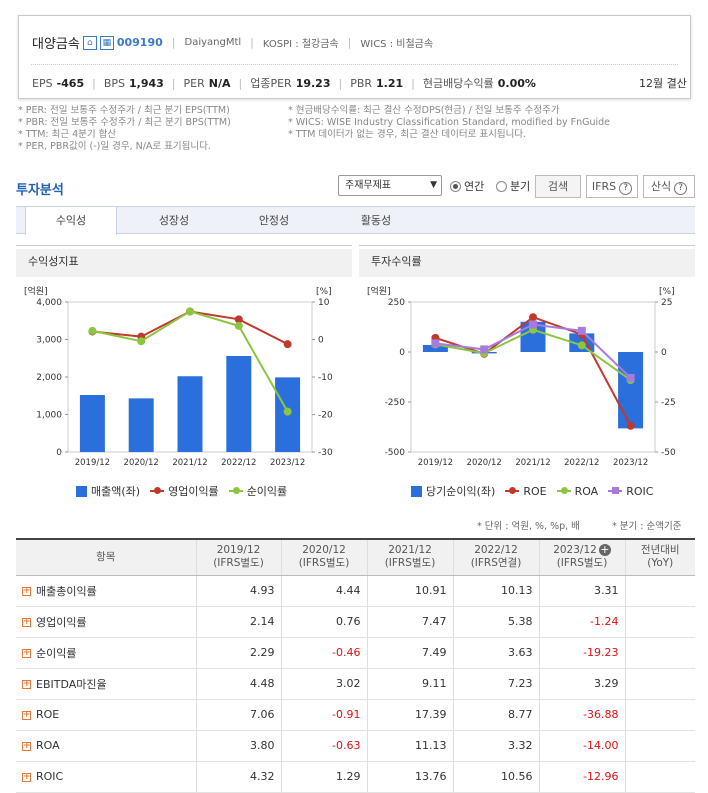 This screenshot has height=793, width=708. What do you see at coordinates (323, 746) in the screenshot?
I see `table-cell: -0.63` at bounding box center [323, 746].